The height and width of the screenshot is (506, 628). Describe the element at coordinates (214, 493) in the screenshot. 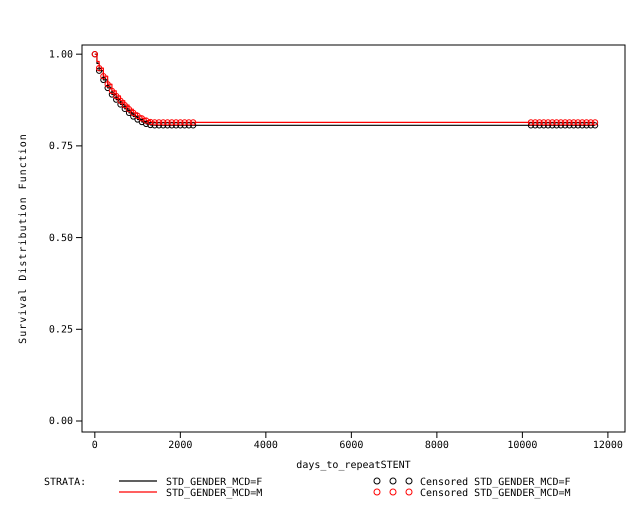

I see `legend-label: STD_GENDER_MCD=M` at that location.